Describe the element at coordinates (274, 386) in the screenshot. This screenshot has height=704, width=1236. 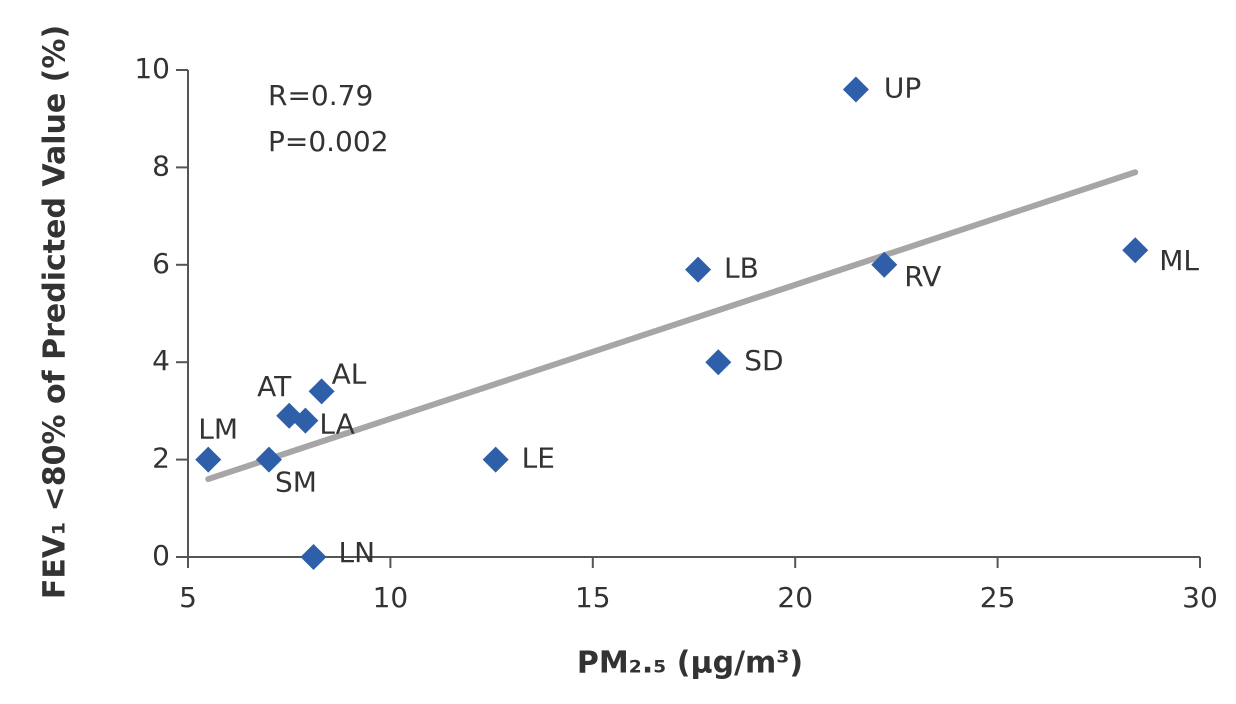
I see `point-label: AT` at that location.